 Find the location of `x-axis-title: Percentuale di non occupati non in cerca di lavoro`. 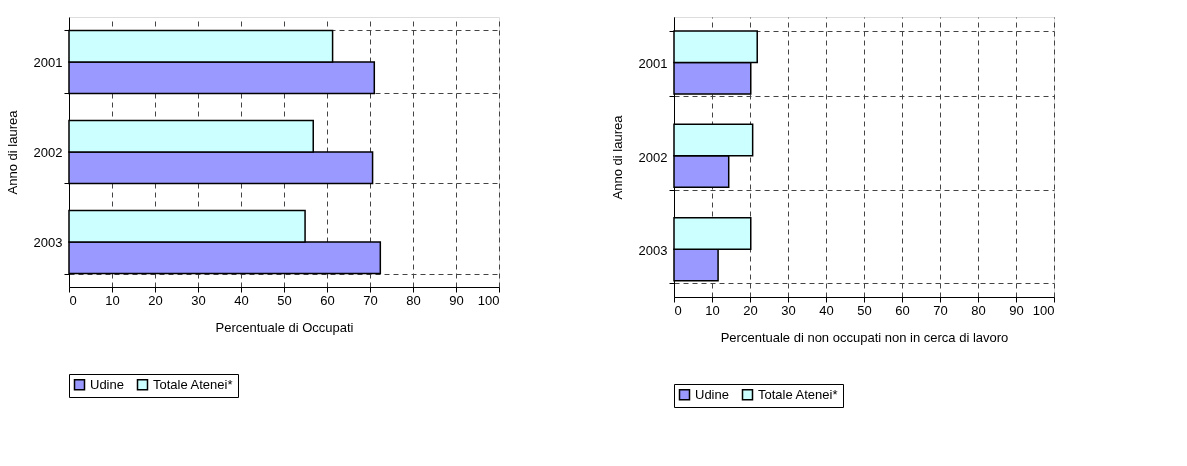

x-axis-title: Percentuale di non occupati non in cerca di lavoro is located at coordinates (864, 337).